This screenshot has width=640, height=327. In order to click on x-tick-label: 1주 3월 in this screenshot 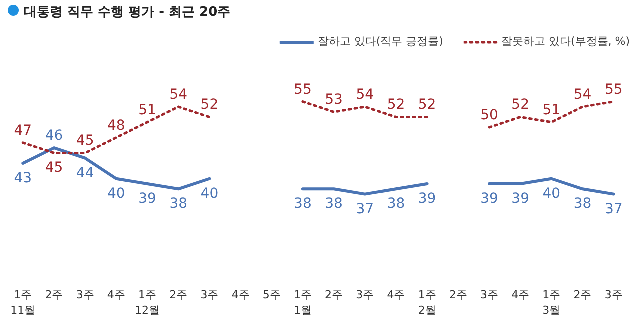, I will do `click(551, 303)`.